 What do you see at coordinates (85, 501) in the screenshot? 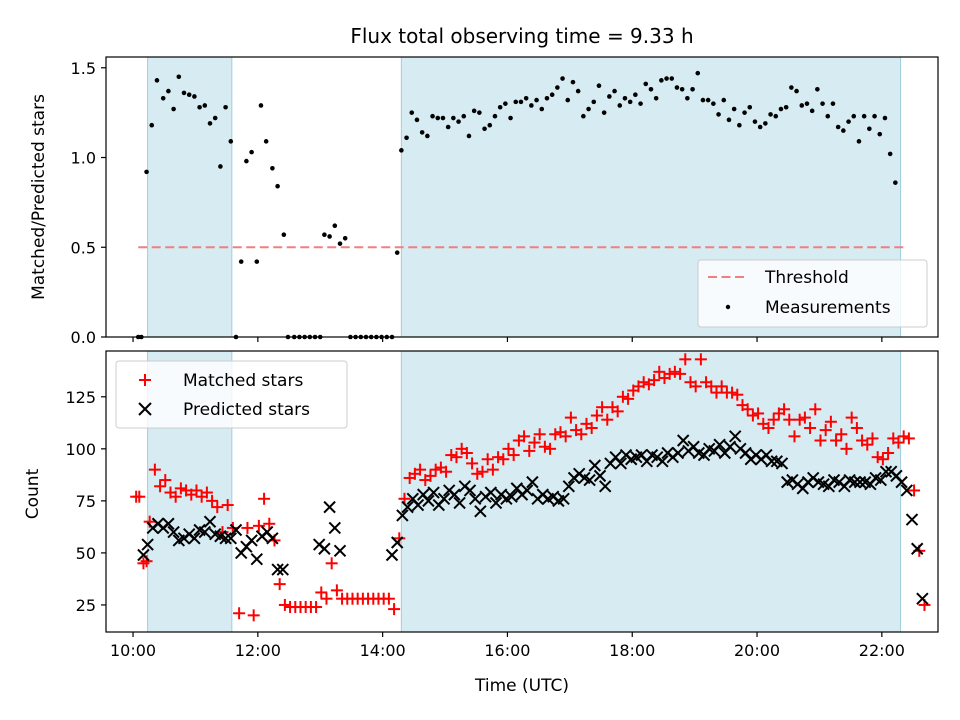
I see `bottom-y-ticks: 25 50 75 100 125` at bounding box center [85, 501].